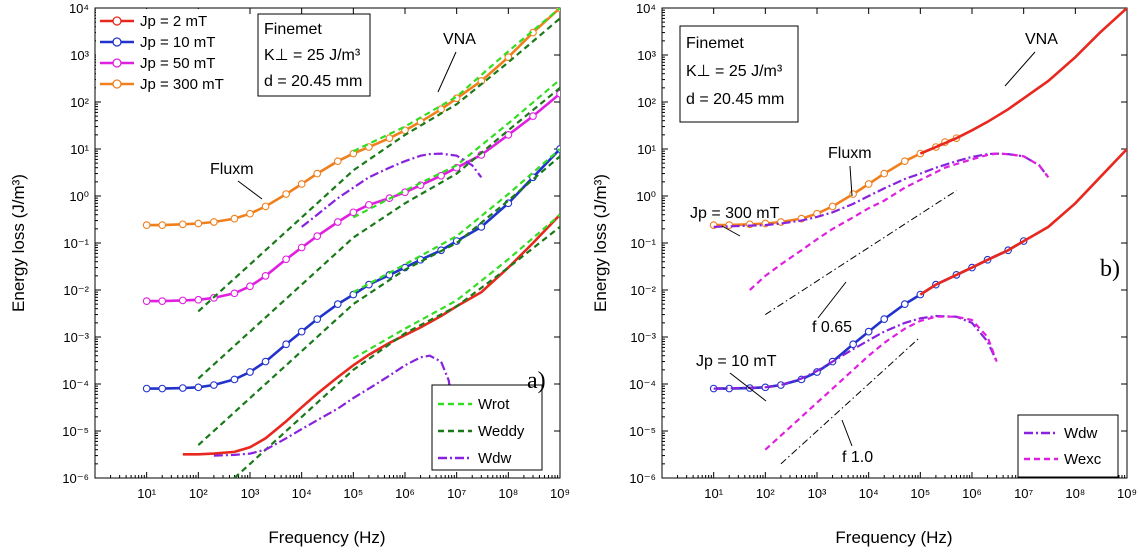 The height and width of the screenshot is (555, 1139). I want to click on info-line-2-b: K⊥ = 25 J/m³, so click(734, 71).